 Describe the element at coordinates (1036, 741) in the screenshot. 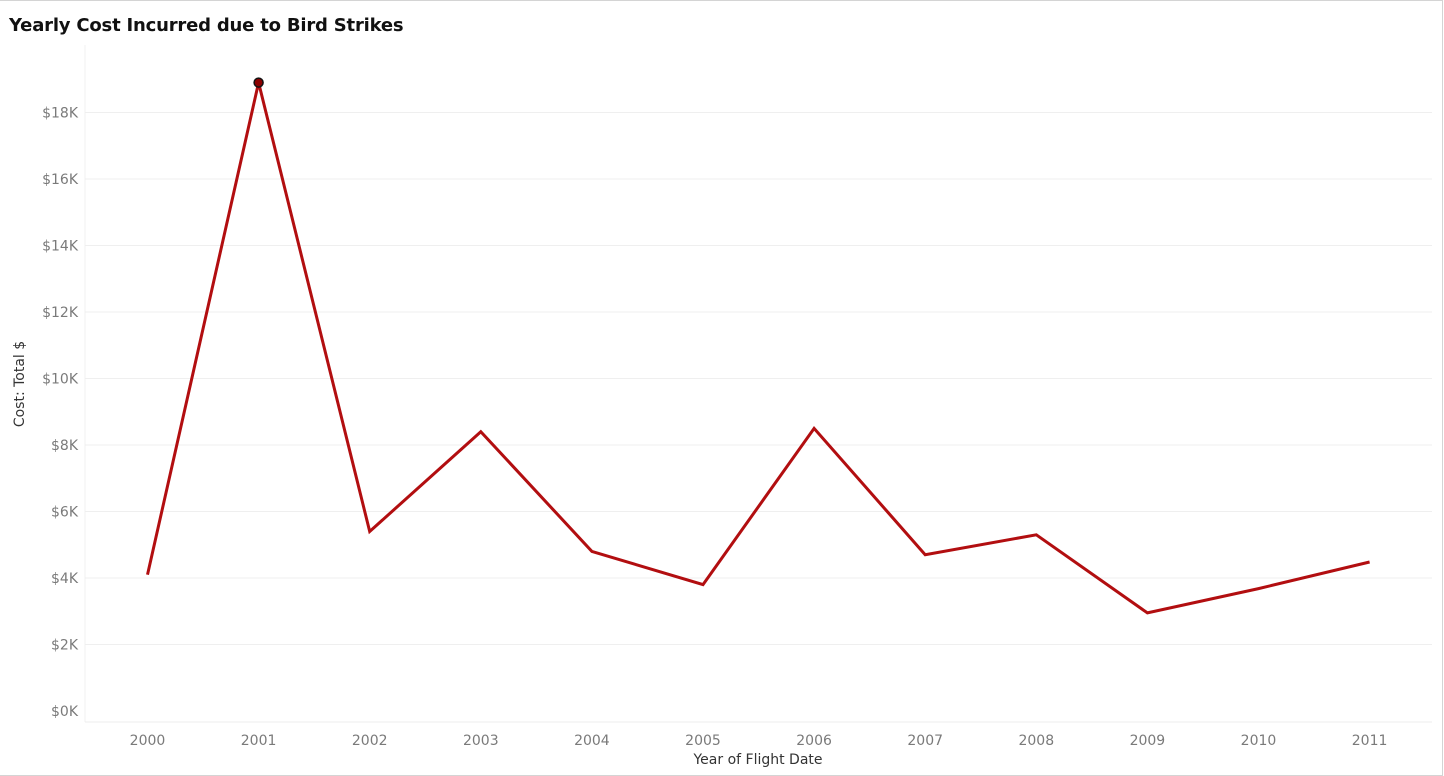

I see `x-tick-label: 2008` at that location.